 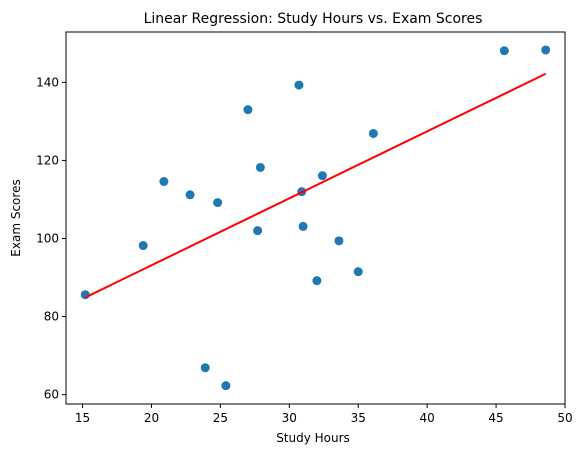 I want to click on y-axis: 60 80 100 120 140, so click(x=51, y=238).